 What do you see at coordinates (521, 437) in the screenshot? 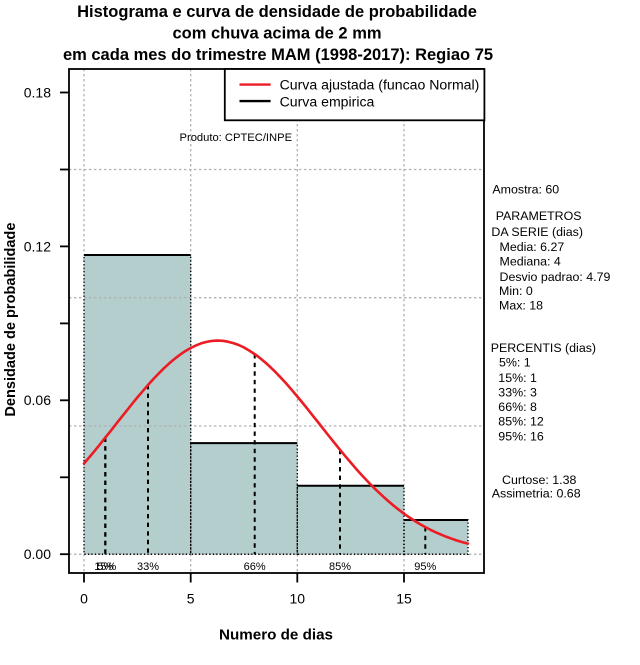
I see `svg-text: 95%: 16` at bounding box center [521, 437].